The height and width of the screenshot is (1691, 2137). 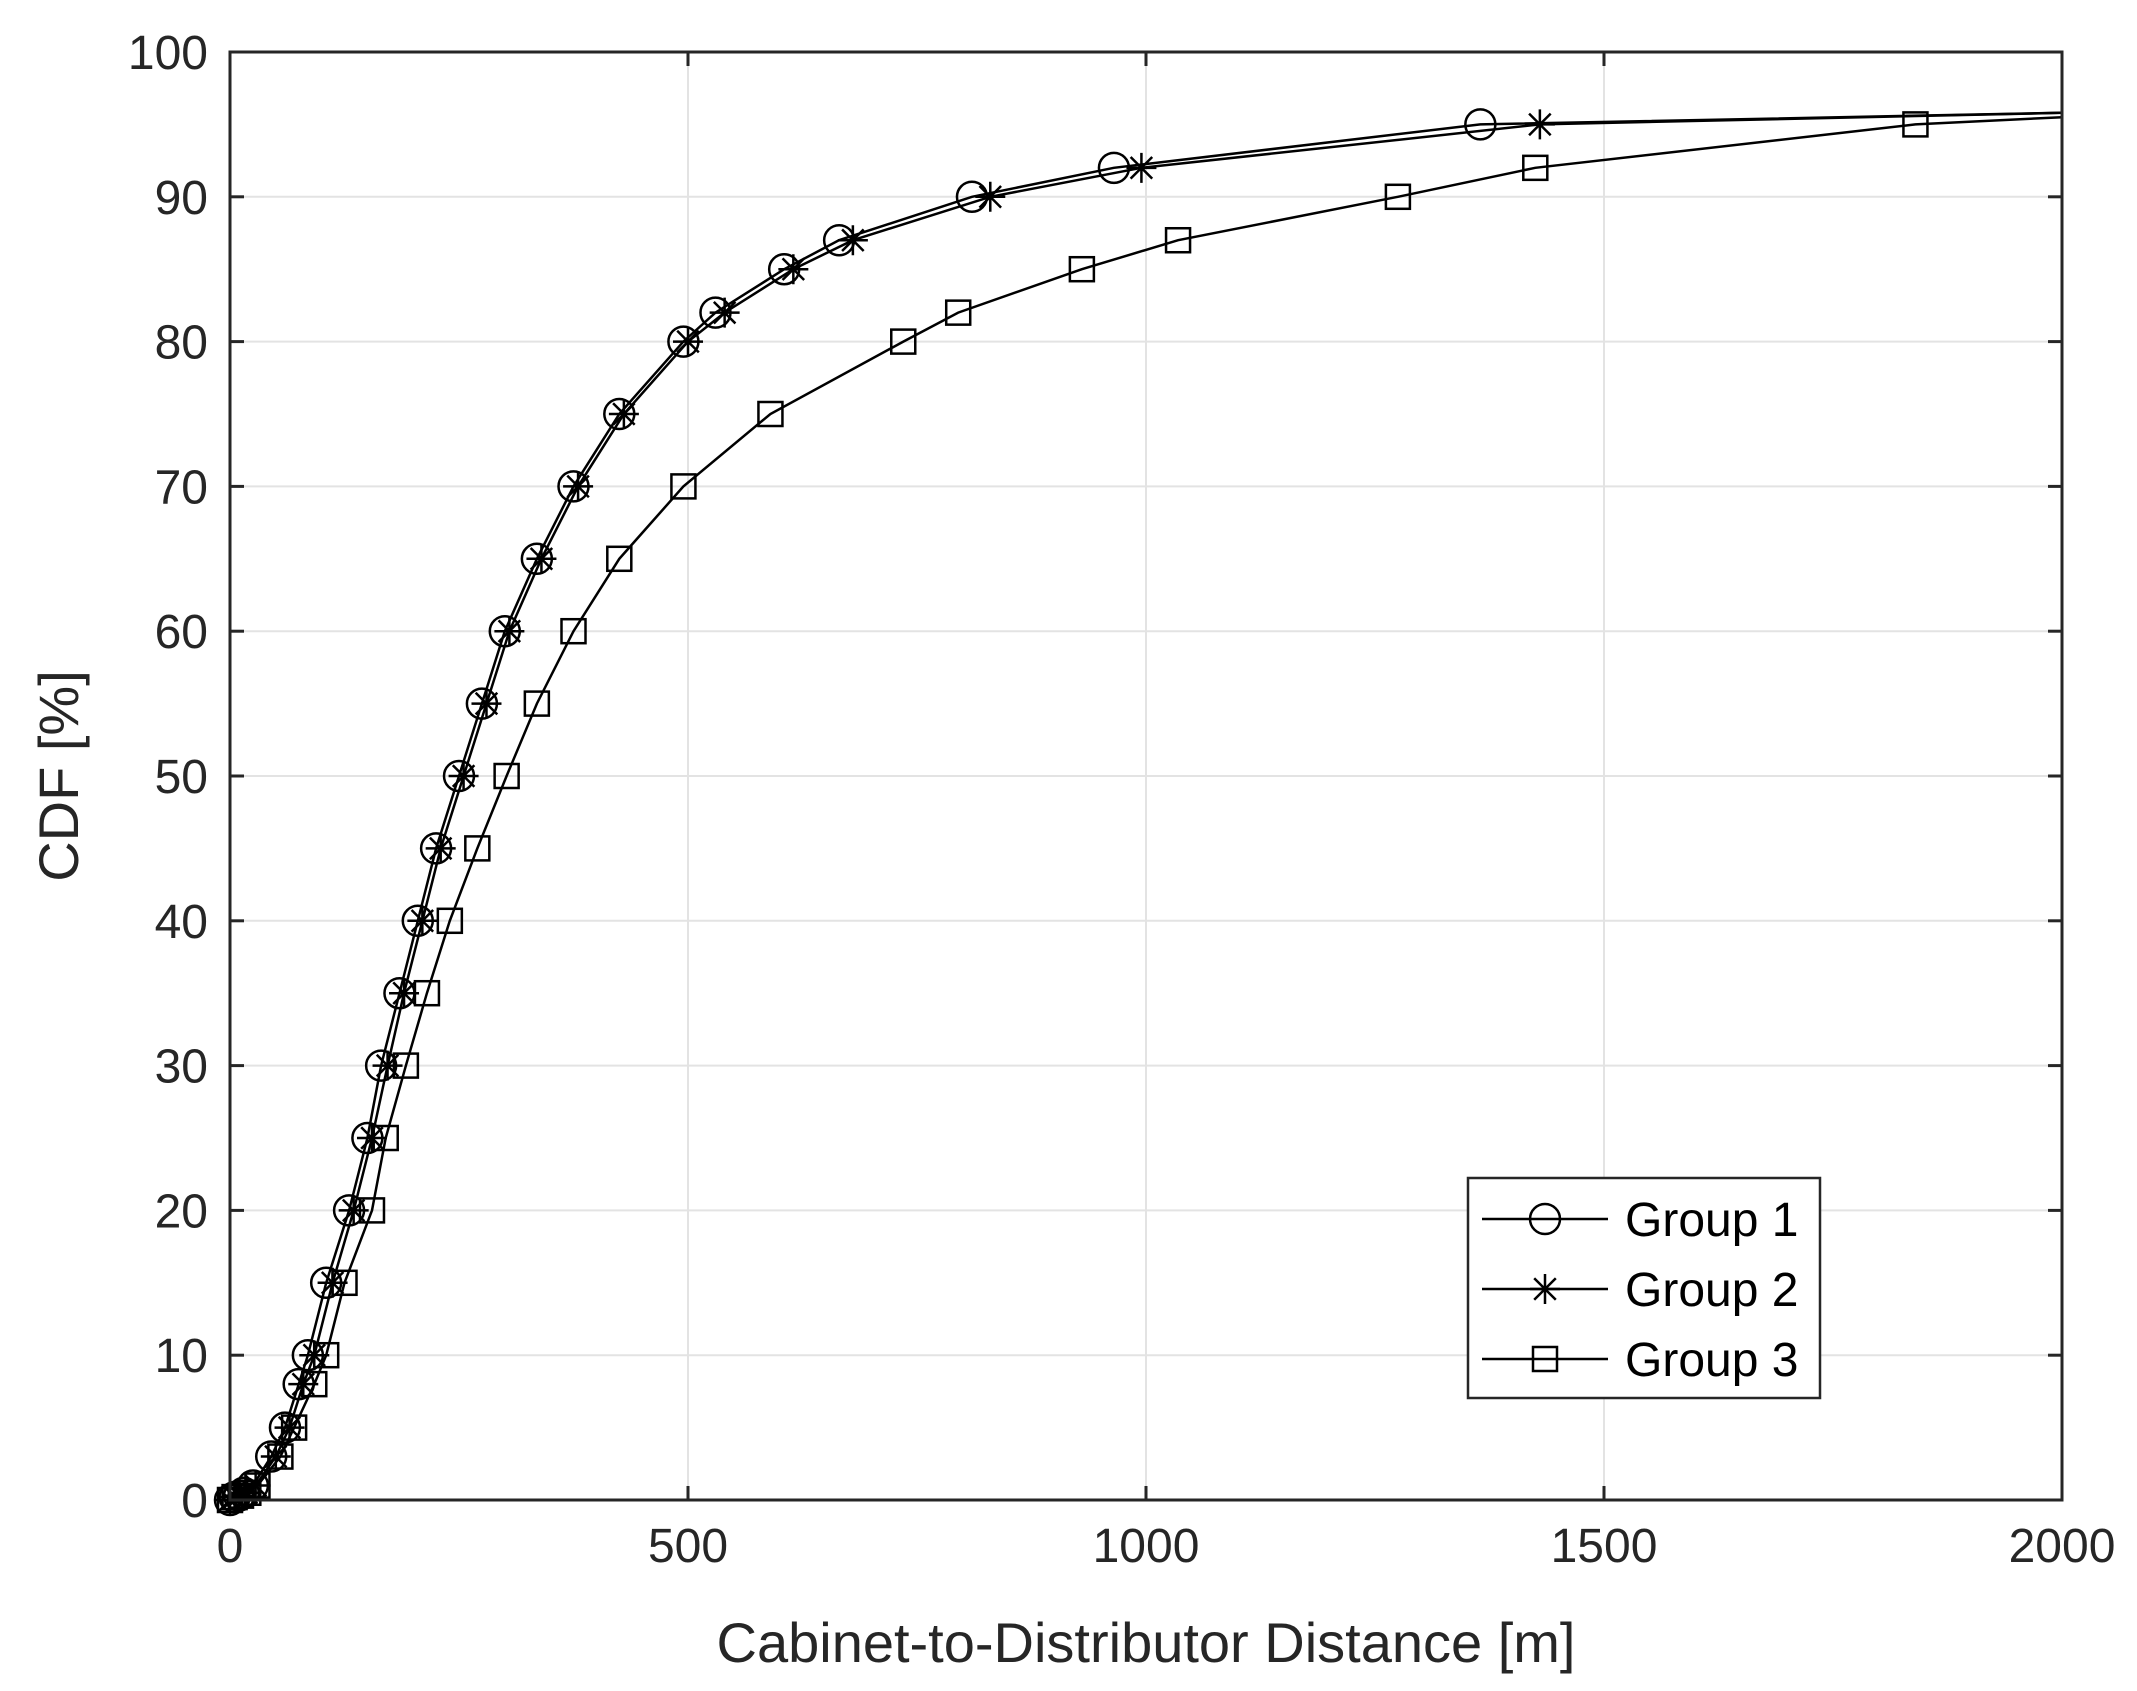 I want to click on y-axis-label: CDF [%], so click(x=58, y=776).